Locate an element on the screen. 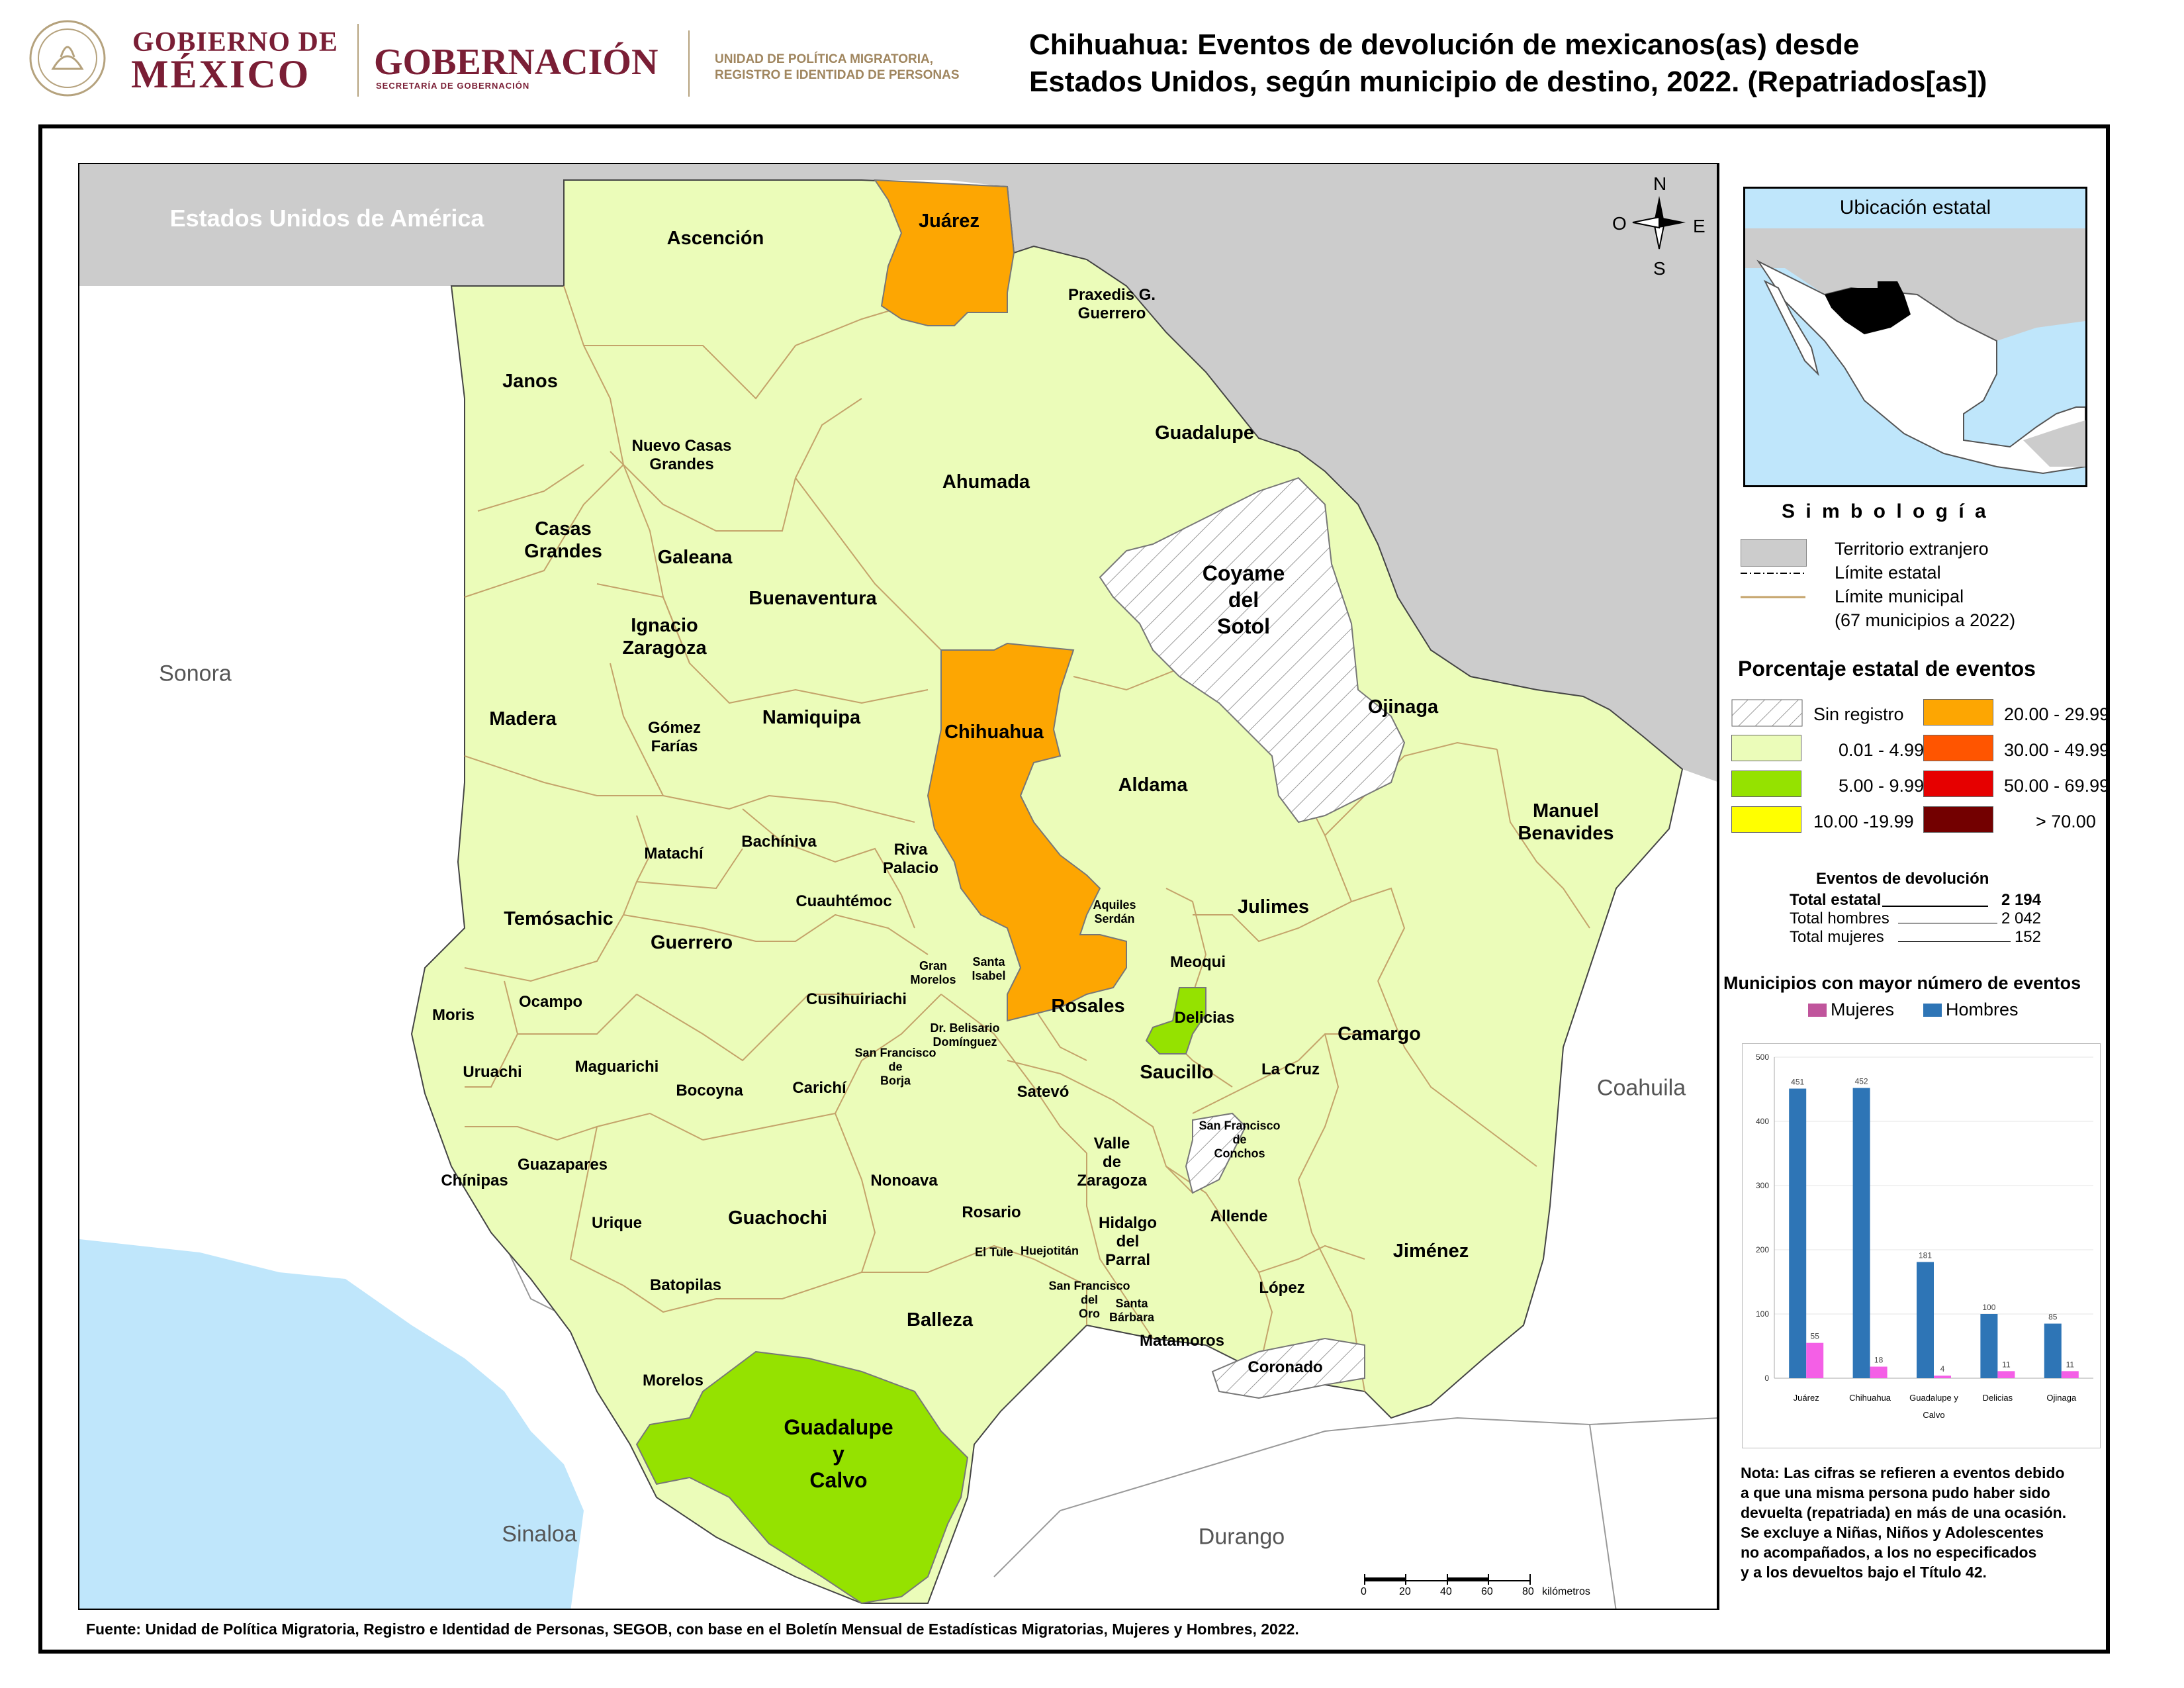 This screenshot has height=1688, width=2184. label-moris: Moris is located at coordinates (454, 1015).